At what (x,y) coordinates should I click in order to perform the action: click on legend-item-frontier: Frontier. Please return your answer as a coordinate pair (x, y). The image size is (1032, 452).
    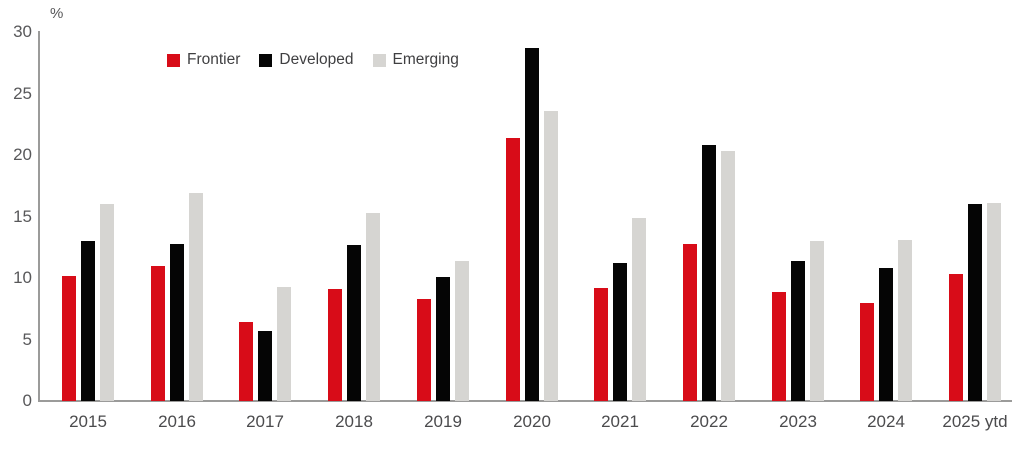
    Looking at the image, I should click on (203, 60).